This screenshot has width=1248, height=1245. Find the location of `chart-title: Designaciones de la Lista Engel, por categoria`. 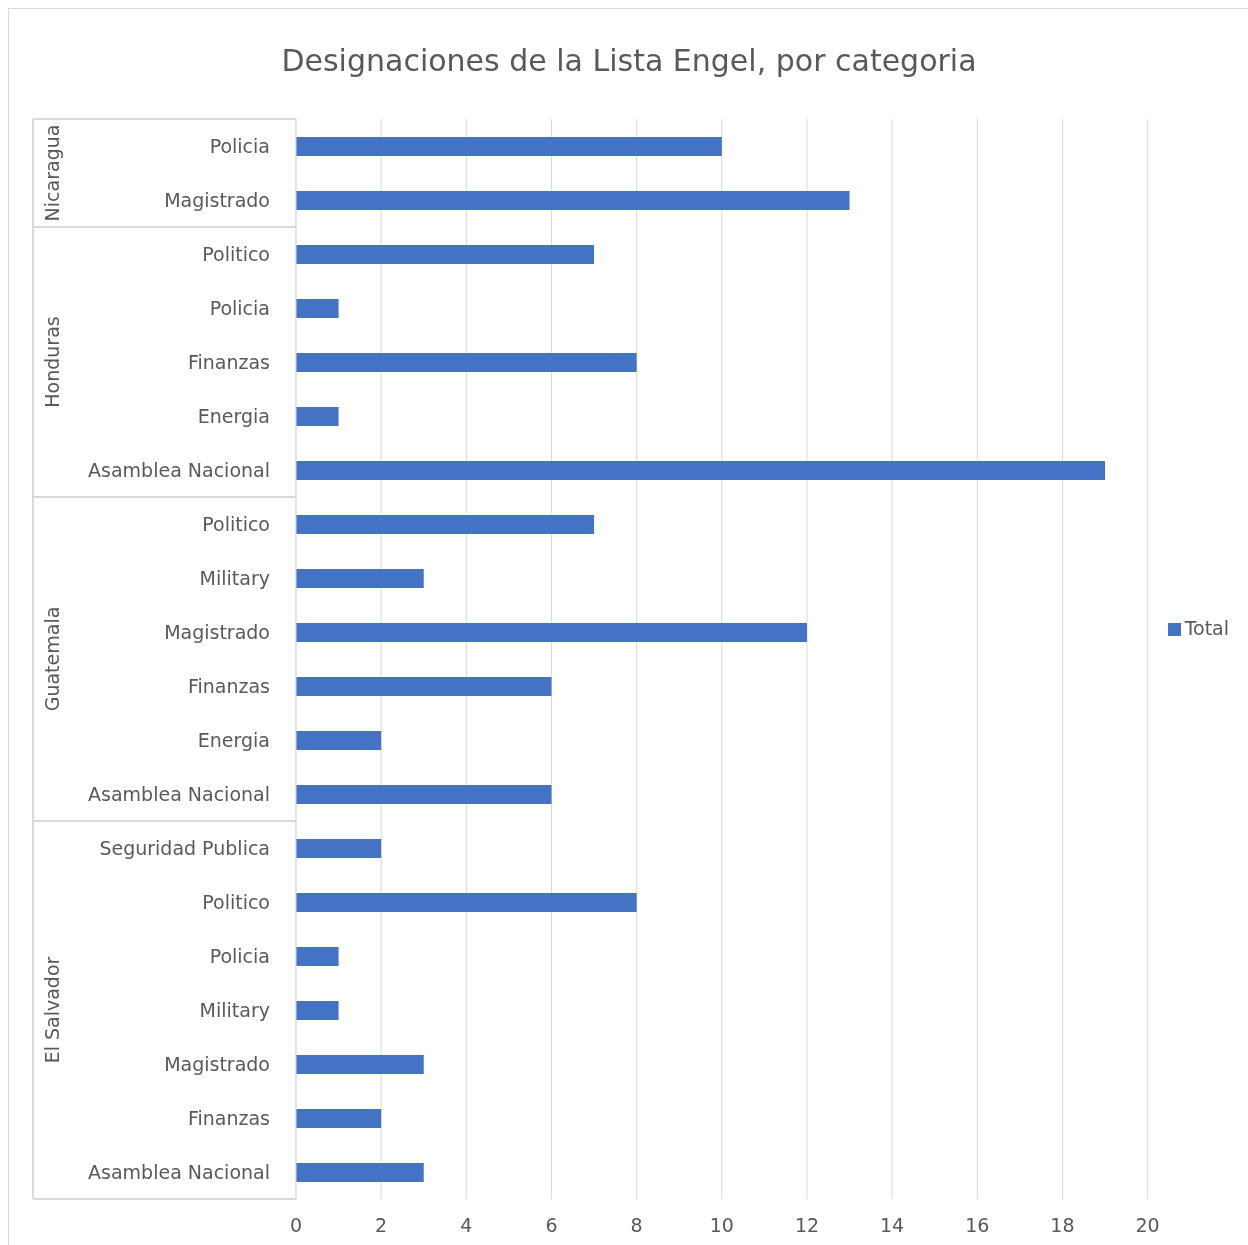

chart-title: Designaciones de la Lista Engel, por categoria is located at coordinates (629, 60).